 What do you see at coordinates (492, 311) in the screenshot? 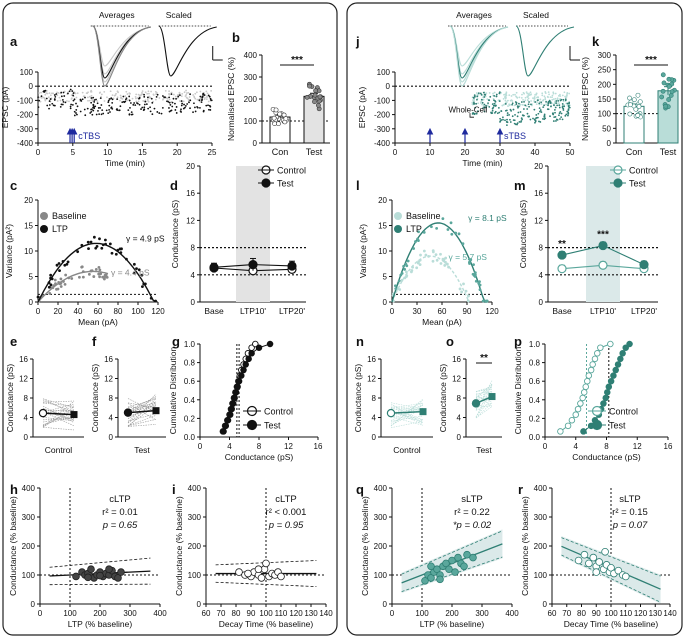
I see `l-xtick-label-4: 120` at bounding box center [492, 311].